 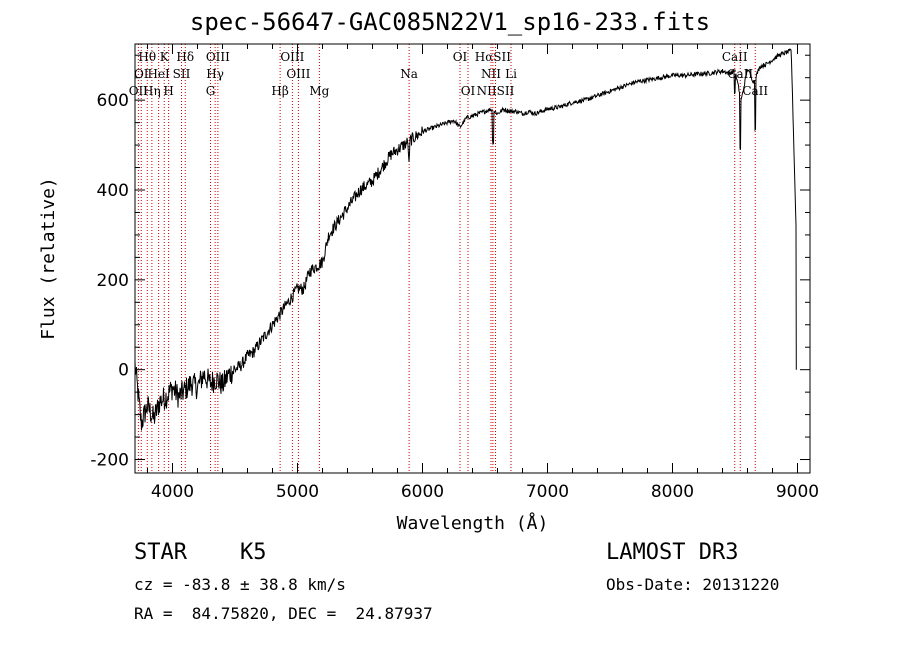 What do you see at coordinates (496, 91) in the screenshot?
I see `line-label: NIISII` at bounding box center [496, 91].